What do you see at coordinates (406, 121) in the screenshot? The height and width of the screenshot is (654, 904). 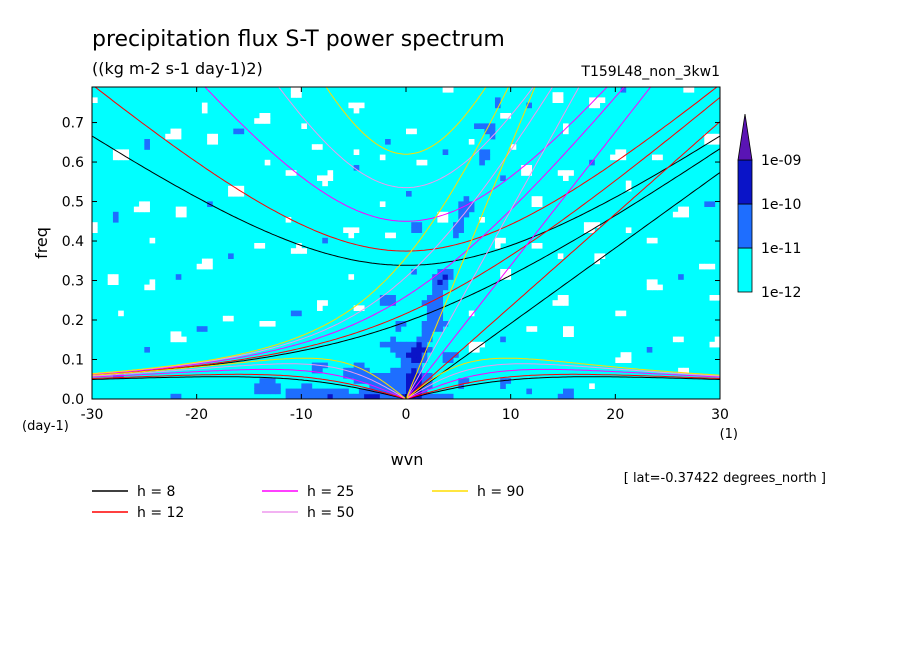 I see `inertia-gravity-curve` at bounding box center [406, 121].